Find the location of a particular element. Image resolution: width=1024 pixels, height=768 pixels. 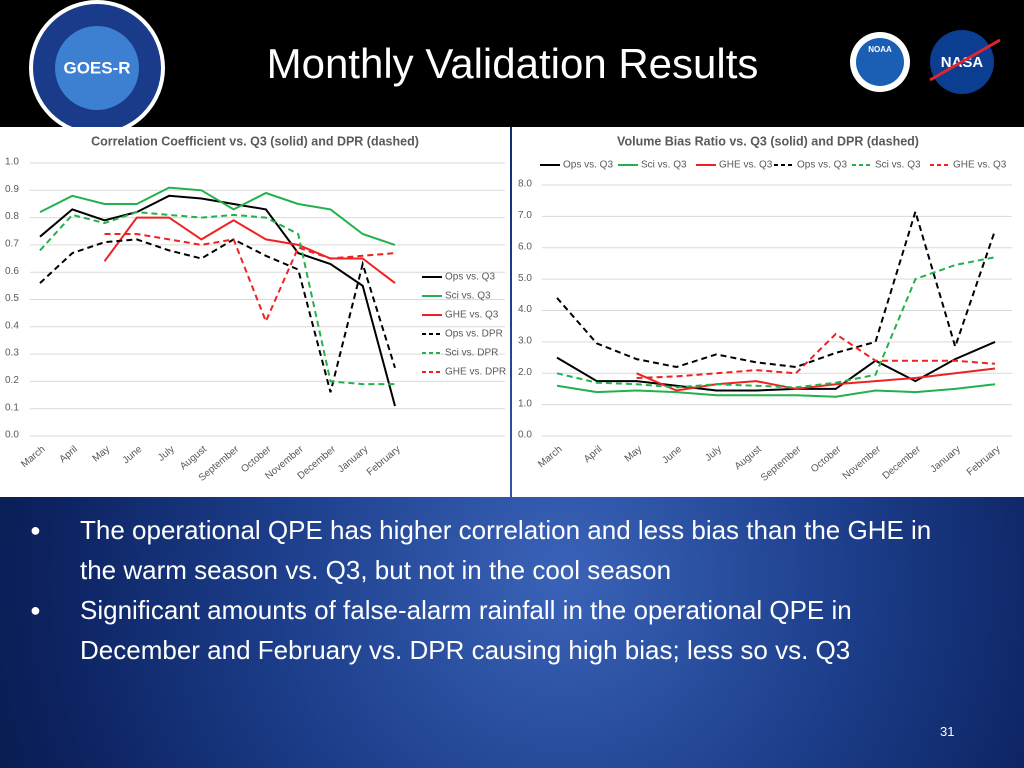

y-tick-label: 0.7 is located at coordinates (12, 244).